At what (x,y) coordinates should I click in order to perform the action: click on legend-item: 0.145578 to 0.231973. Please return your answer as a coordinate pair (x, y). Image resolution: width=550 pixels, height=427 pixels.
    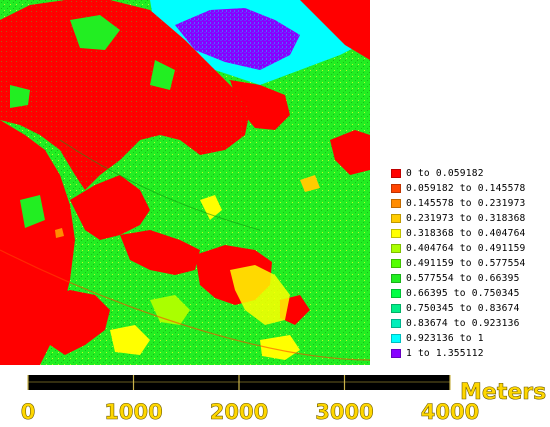
    Looking at the image, I should click on (470, 203).